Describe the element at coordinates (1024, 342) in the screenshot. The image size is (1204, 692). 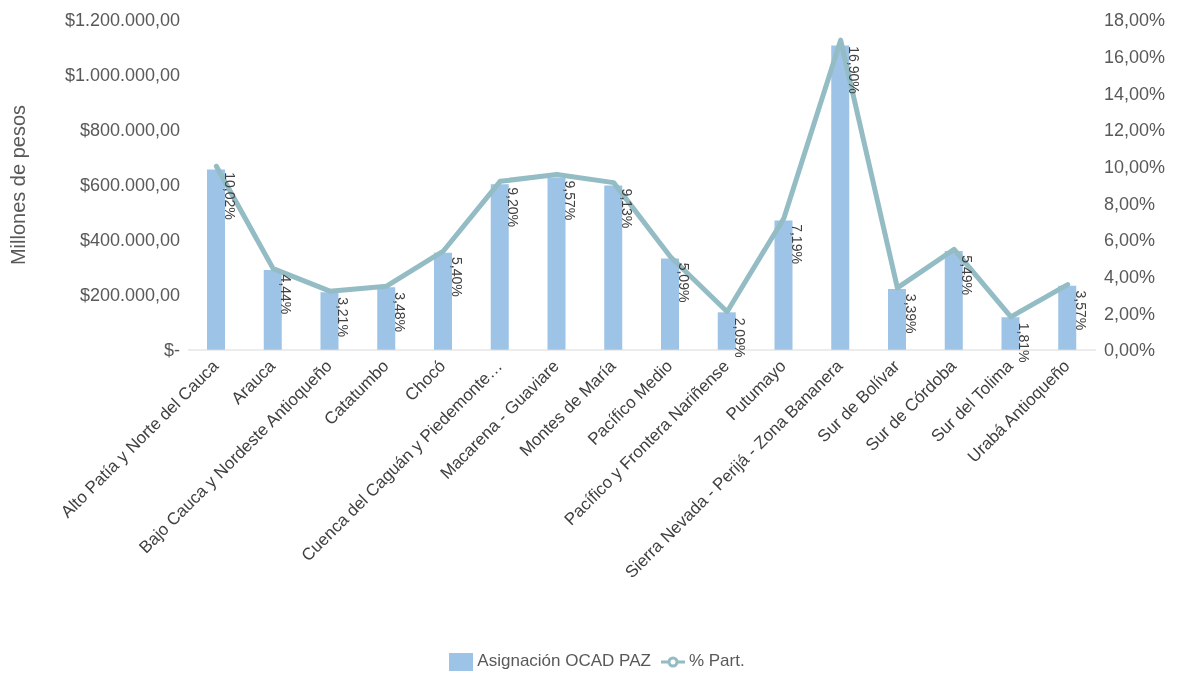
I see `data-label: 1,81%` at that location.